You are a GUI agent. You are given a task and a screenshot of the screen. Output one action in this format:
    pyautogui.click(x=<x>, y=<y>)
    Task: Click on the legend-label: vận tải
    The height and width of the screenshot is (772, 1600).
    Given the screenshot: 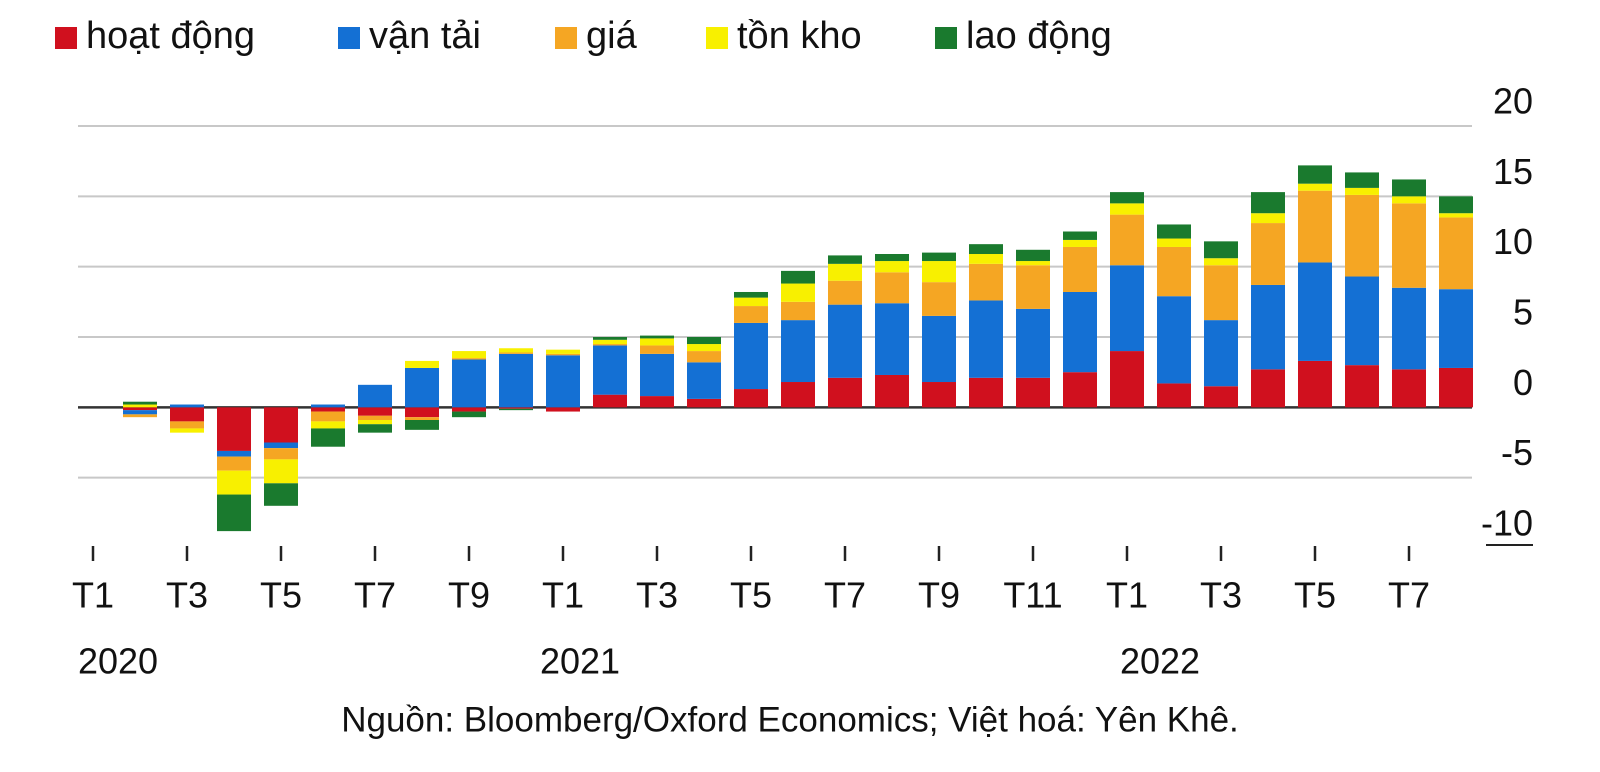 What is the action you would take?
    pyautogui.click(x=425, y=36)
    